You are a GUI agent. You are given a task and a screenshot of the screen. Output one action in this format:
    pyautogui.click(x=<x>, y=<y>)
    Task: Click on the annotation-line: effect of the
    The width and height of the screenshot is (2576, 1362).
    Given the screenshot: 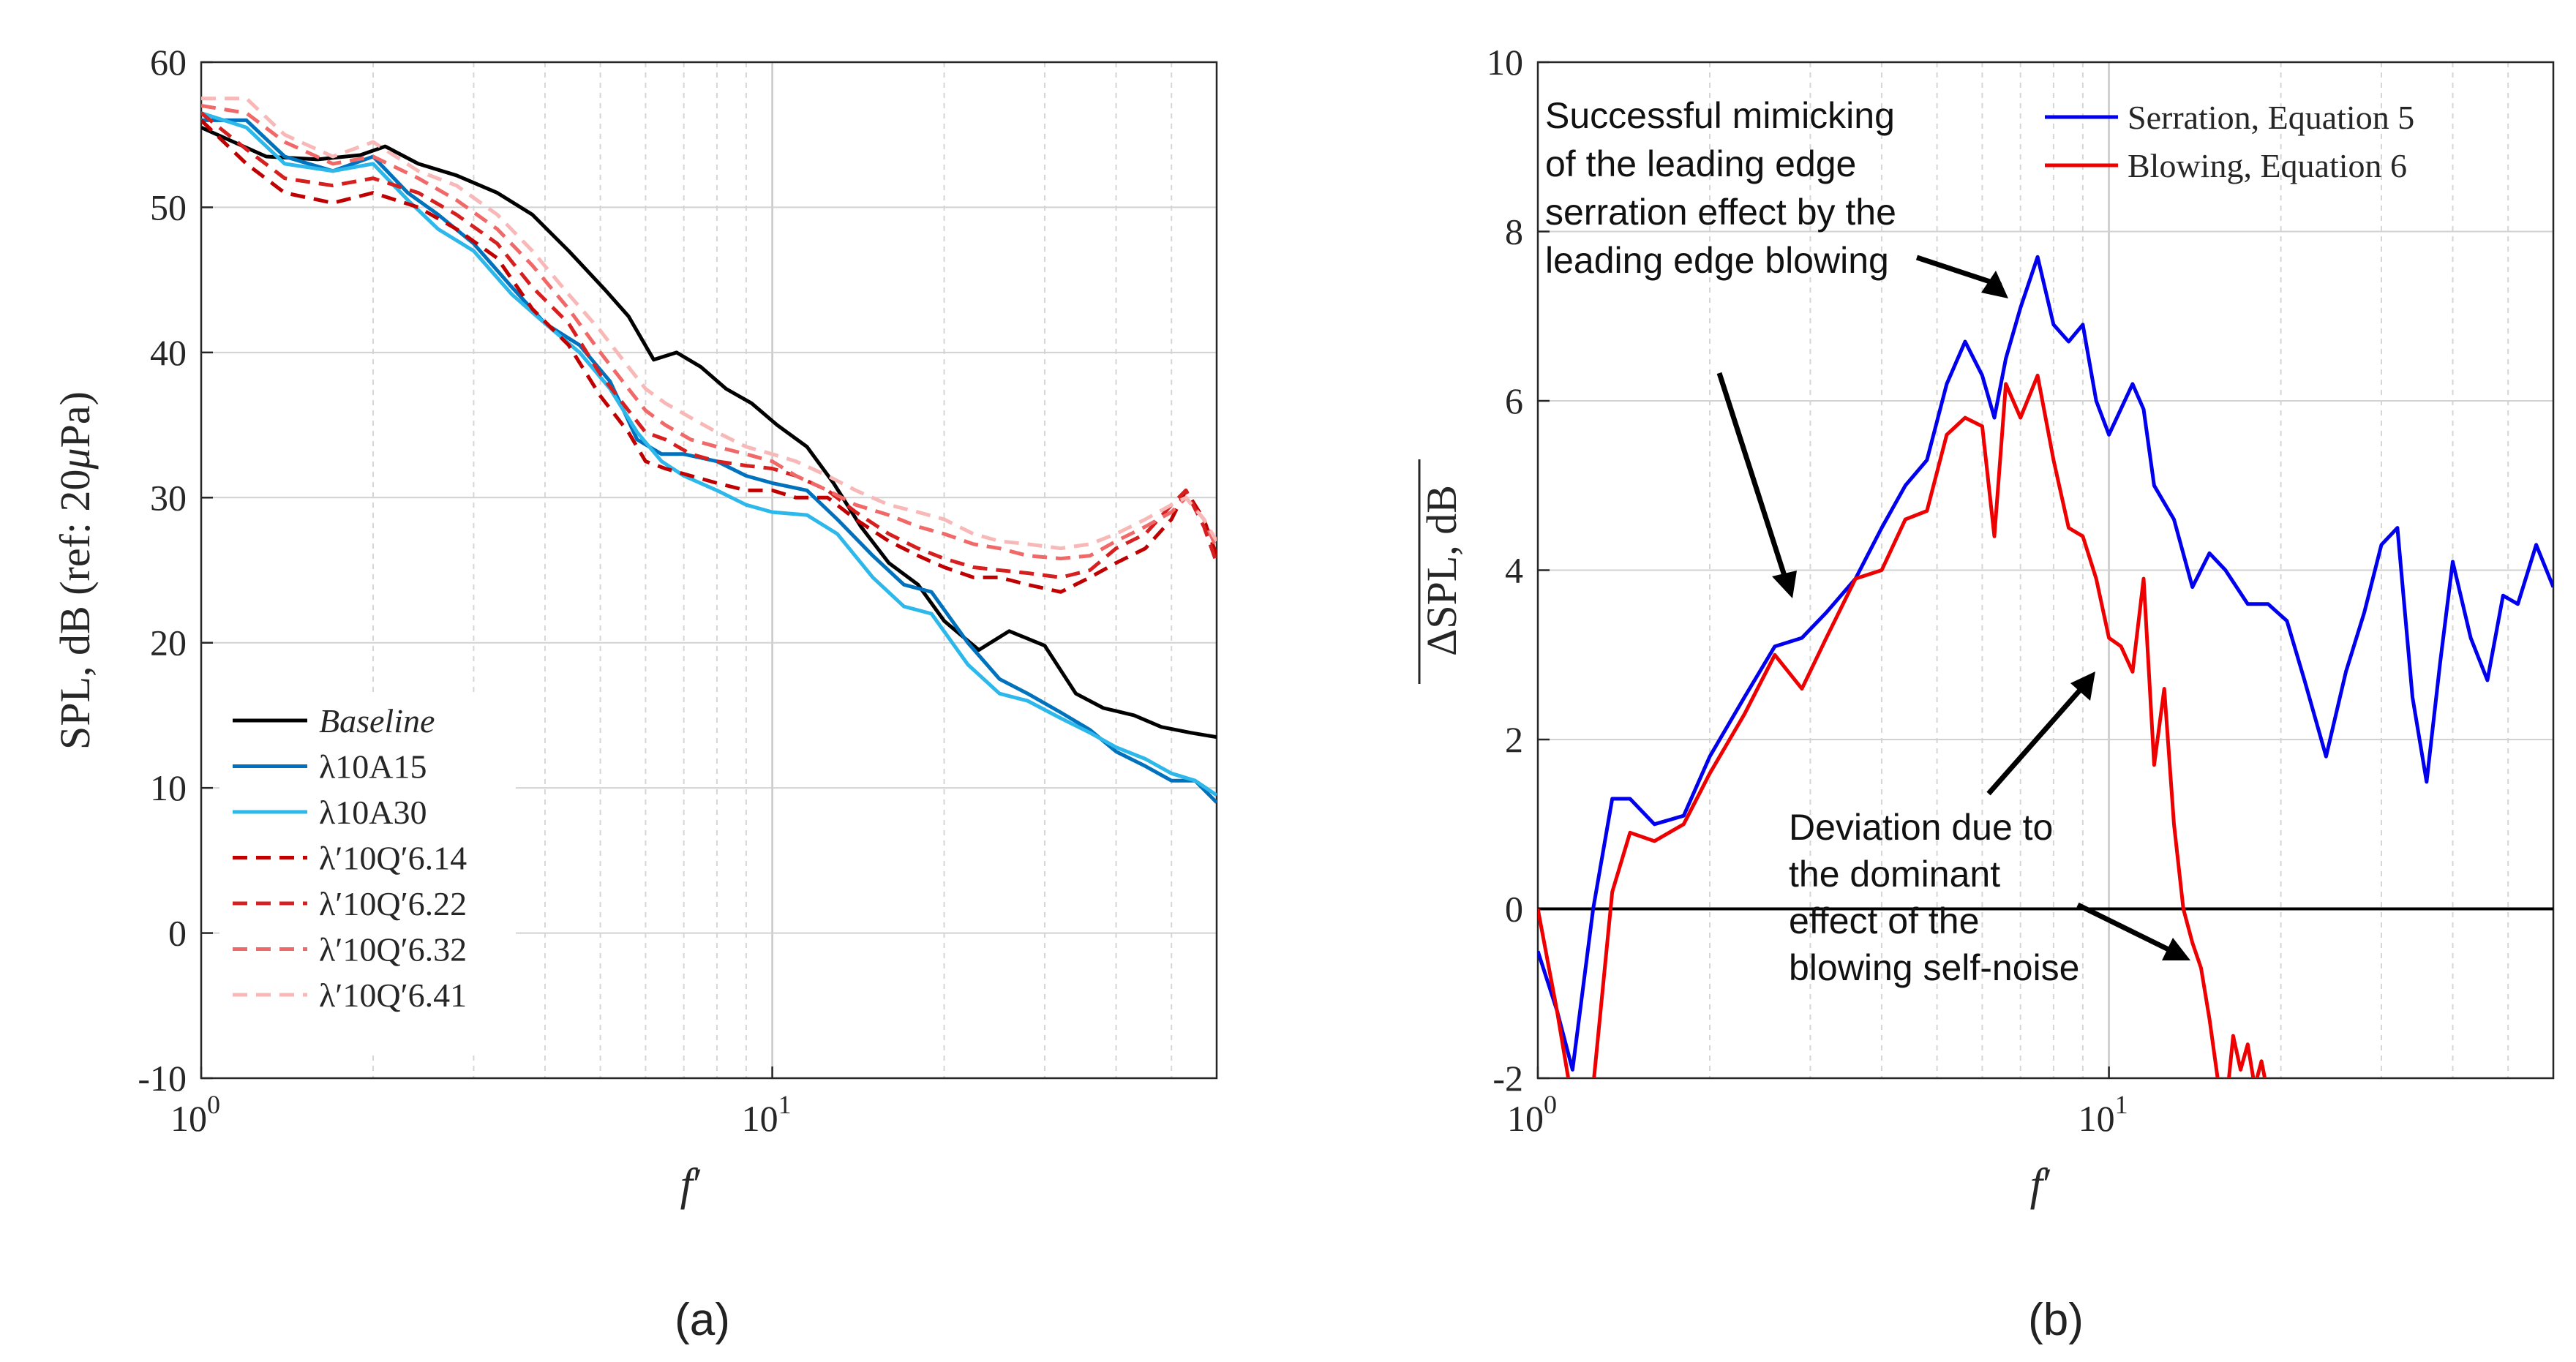 What is the action you would take?
    pyautogui.click(x=1884, y=920)
    